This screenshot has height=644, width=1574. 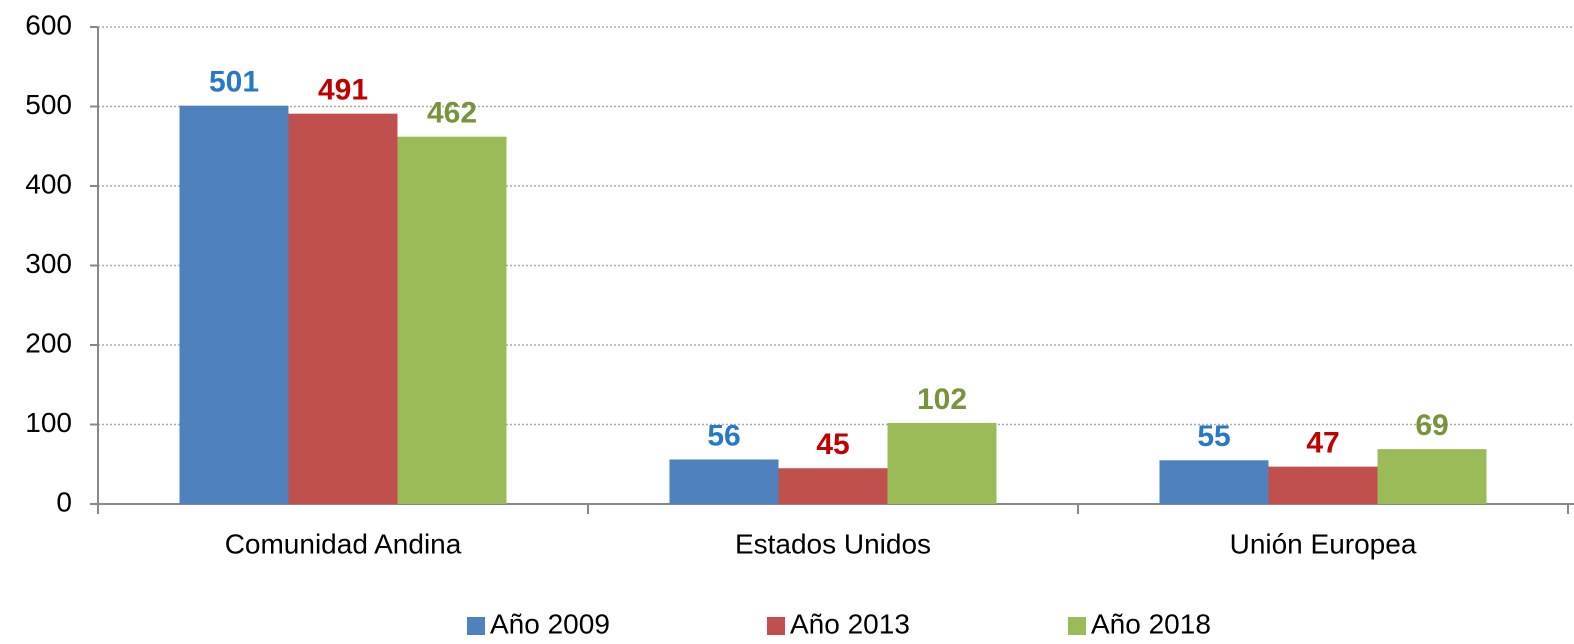 What do you see at coordinates (48, 422) in the screenshot?
I see `y-tick-label: 100` at bounding box center [48, 422].